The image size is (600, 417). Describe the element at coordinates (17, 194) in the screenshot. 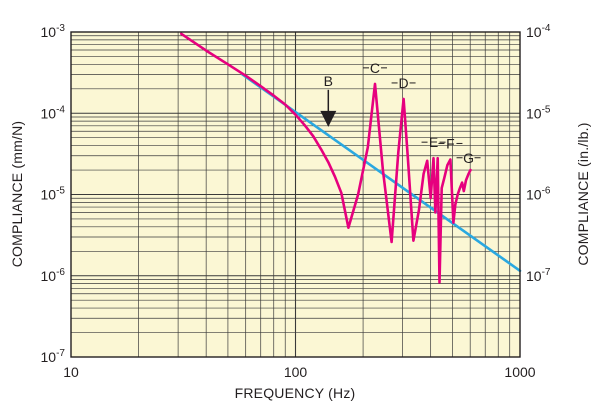

I see `y-axis-title: COMPLIANCE (mm/N)` at that location.